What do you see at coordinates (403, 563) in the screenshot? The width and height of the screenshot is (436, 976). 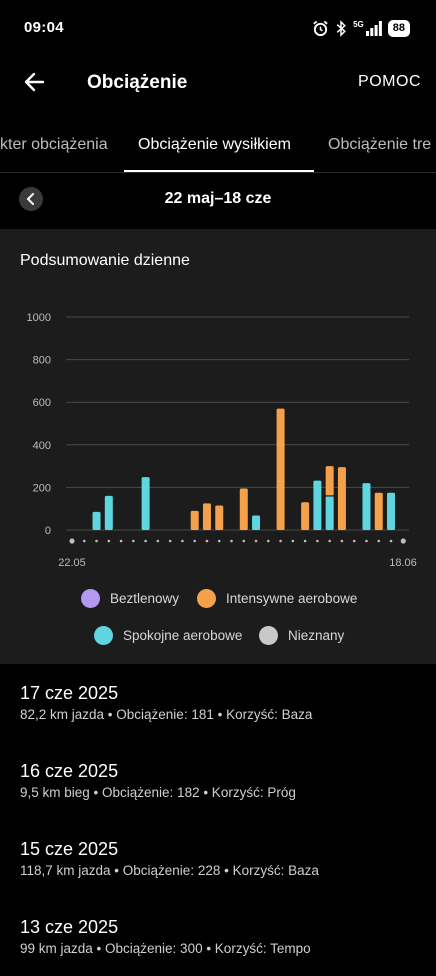 I see `x-end-label: 18.06` at bounding box center [403, 563].